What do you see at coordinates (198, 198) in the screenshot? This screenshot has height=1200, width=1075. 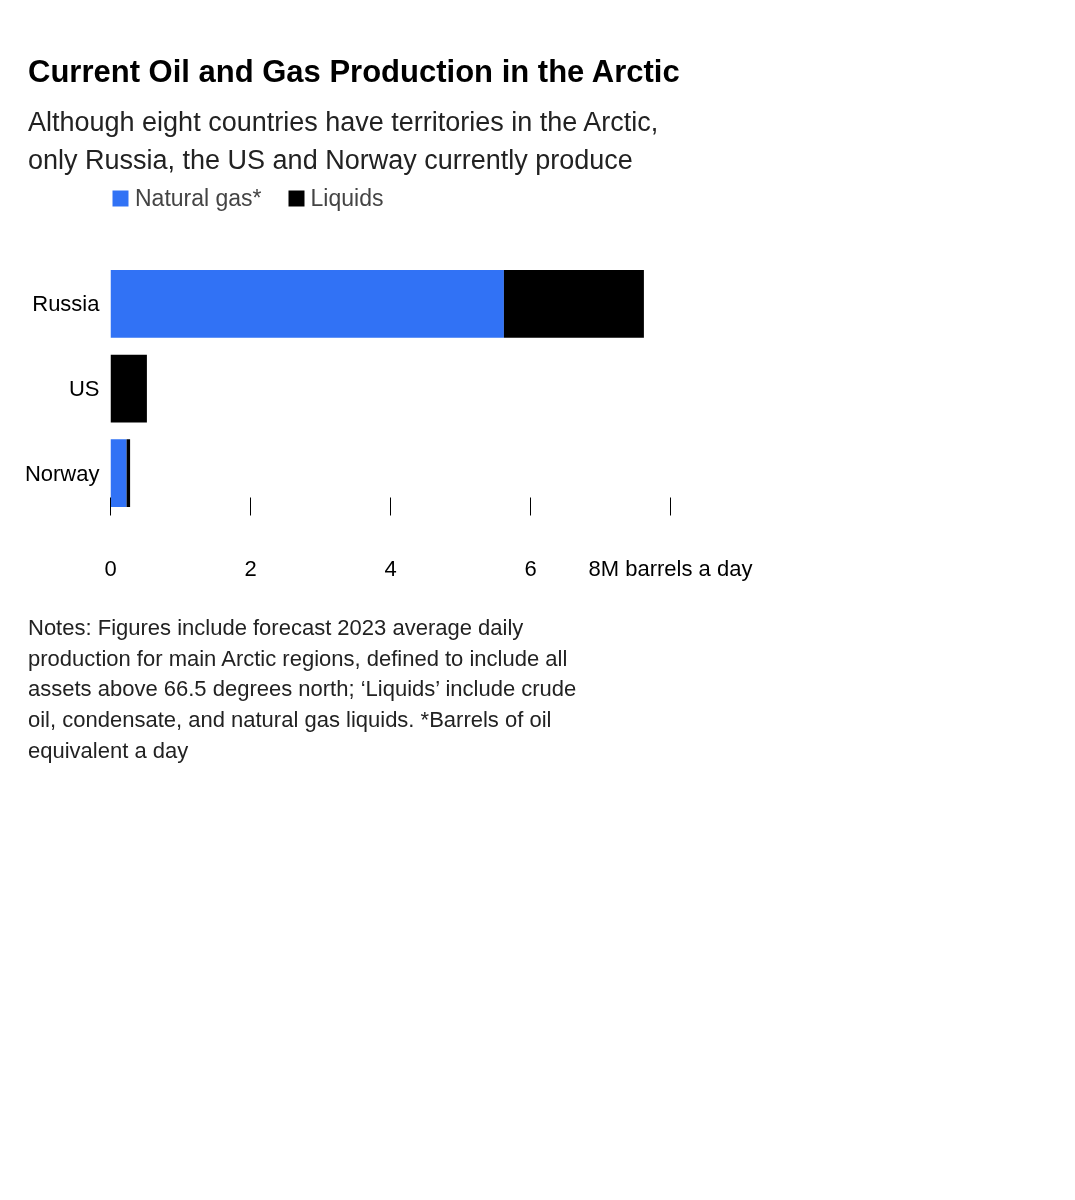 I see `legend-label: Natural gas*` at bounding box center [198, 198].